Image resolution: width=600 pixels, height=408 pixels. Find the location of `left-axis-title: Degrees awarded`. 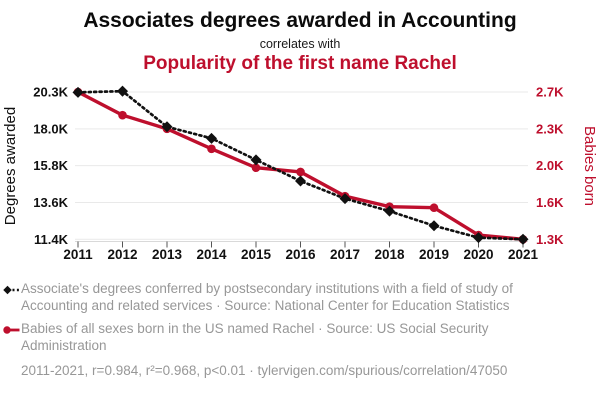

left-axis-title: Degrees awarded is located at coordinates (10, 166).